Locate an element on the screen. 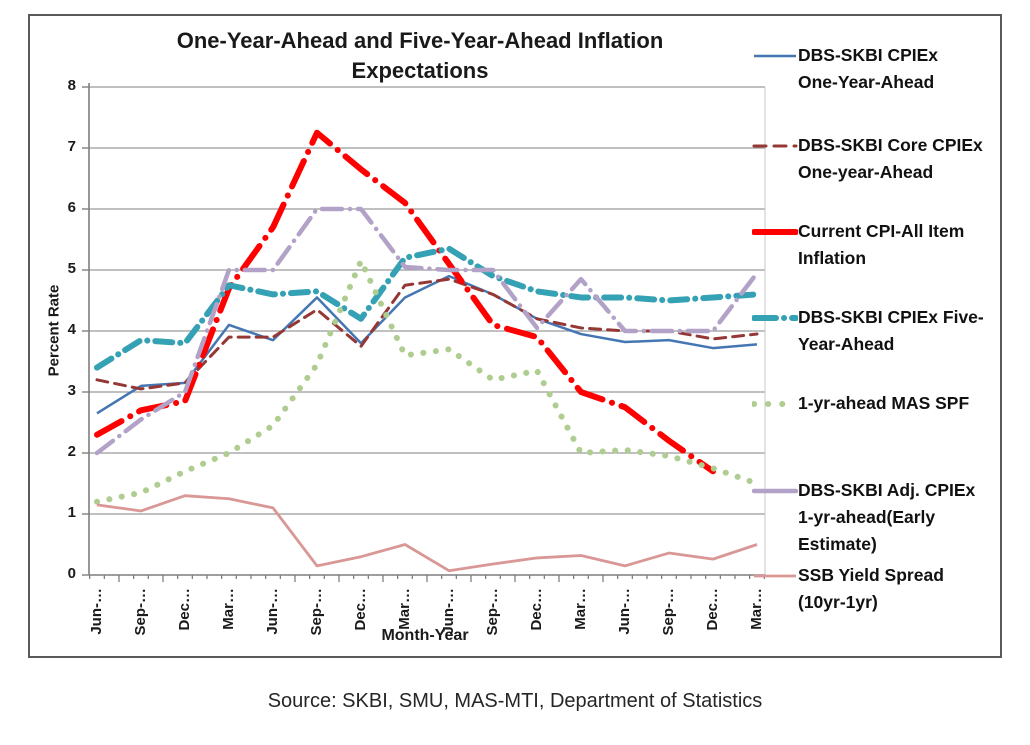 The width and height of the screenshot is (1030, 745). legend-label: SSB Yield Spread (10yr-1yr) is located at coordinates (871, 588).